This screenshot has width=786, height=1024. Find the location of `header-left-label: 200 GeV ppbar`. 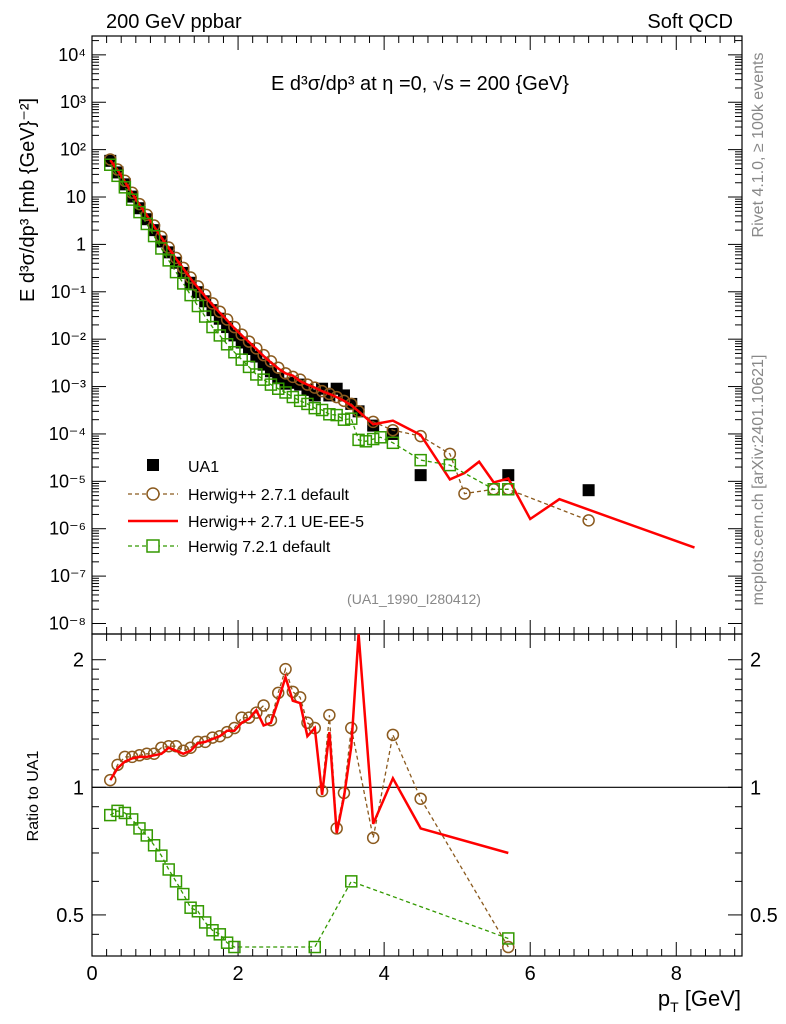

header-left-label: 200 GeV ppbar is located at coordinates (174, 22).